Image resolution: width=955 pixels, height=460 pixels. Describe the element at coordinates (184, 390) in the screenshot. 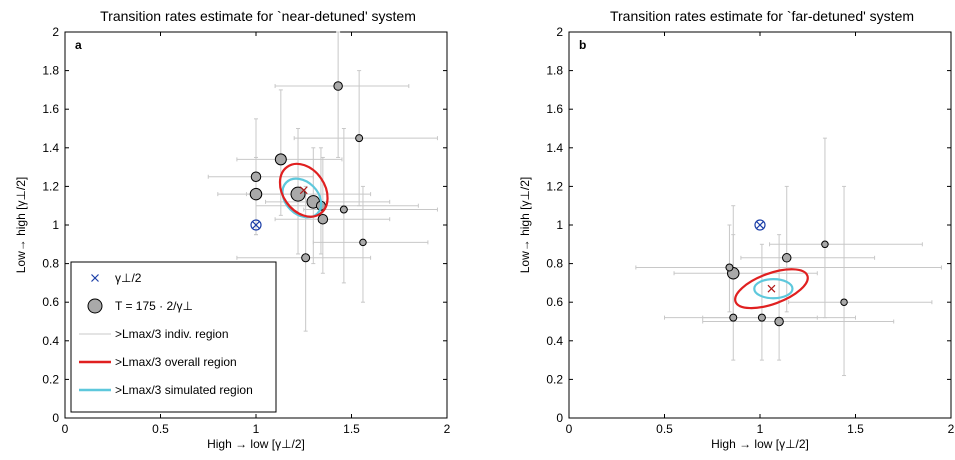

I see `legend-simulated-label: >Lmax/3 simulated region` at that location.